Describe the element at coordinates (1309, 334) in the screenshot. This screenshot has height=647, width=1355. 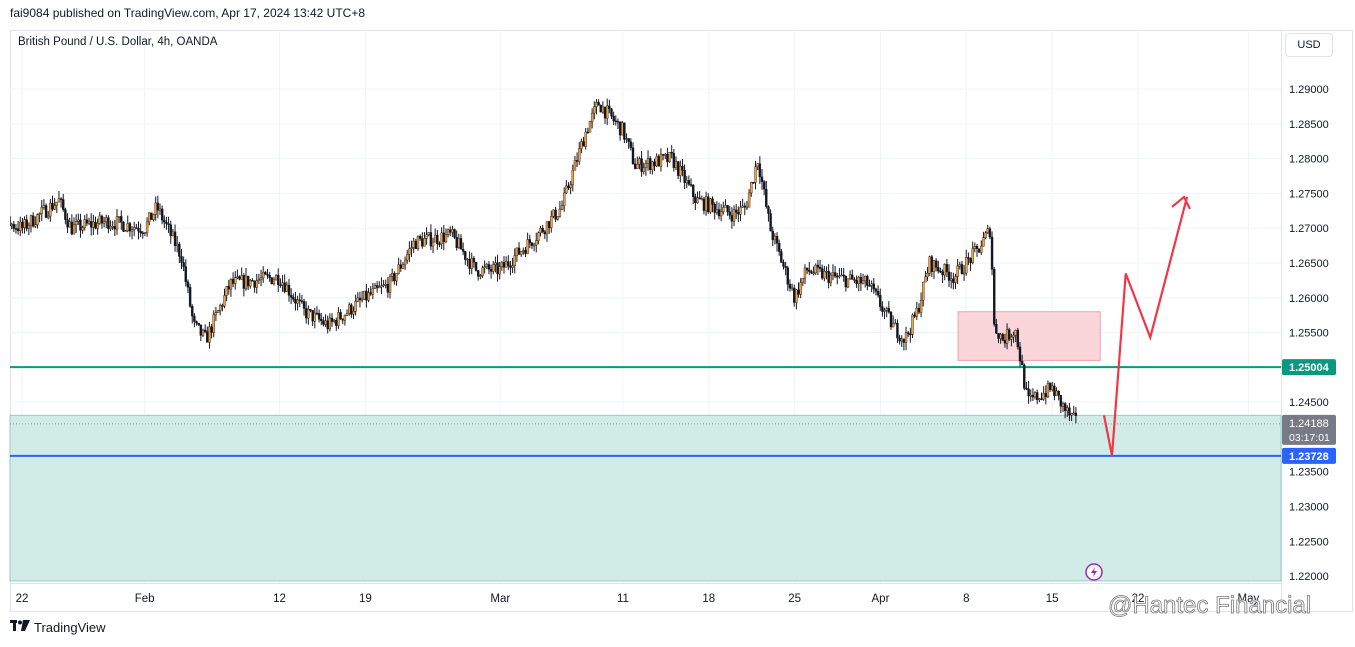
I see `price-tick-label: 1.25500` at that location.